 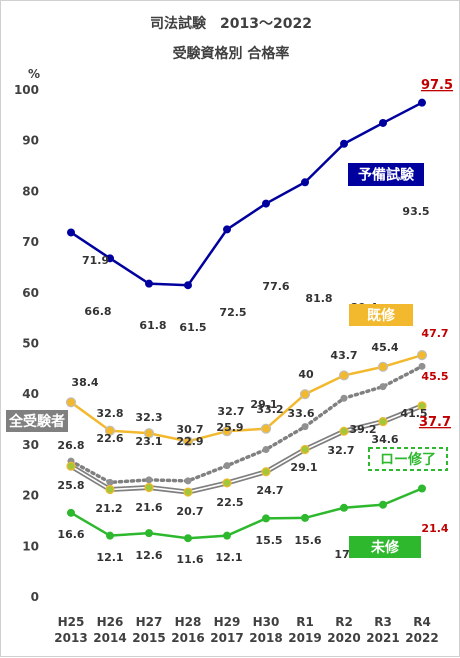 I want to click on series-badge-label: ロー修了, so click(x=408, y=459).